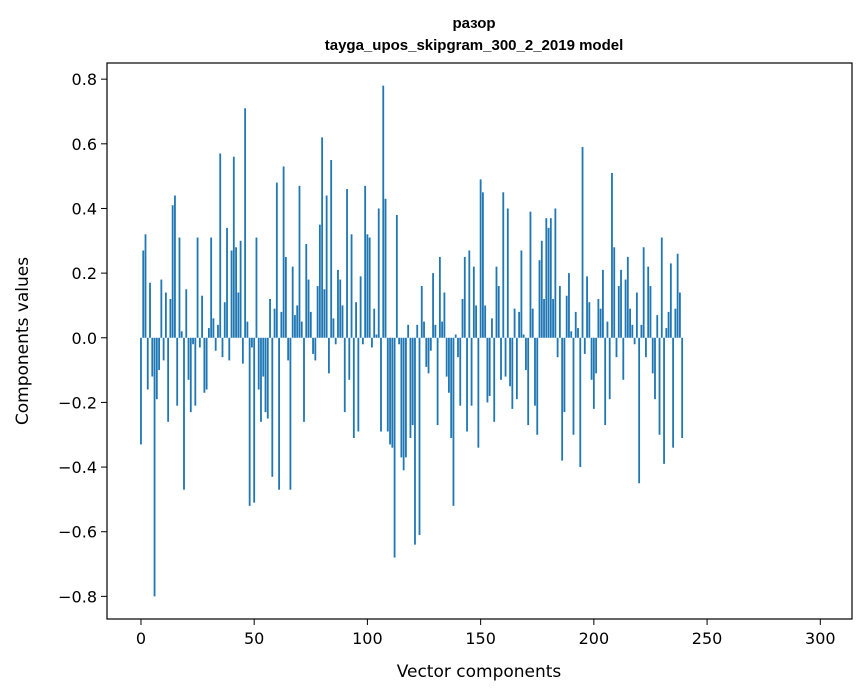 This screenshot has height=696, width=867. Describe the element at coordinates (141, 638) in the screenshot. I see `x-tick-label: 0` at that location.